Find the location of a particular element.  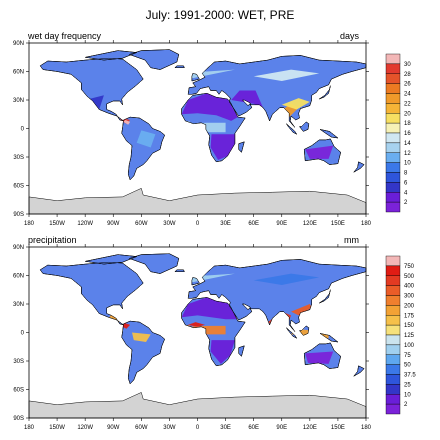

coastline-australia is located at coordinates (322, 151).